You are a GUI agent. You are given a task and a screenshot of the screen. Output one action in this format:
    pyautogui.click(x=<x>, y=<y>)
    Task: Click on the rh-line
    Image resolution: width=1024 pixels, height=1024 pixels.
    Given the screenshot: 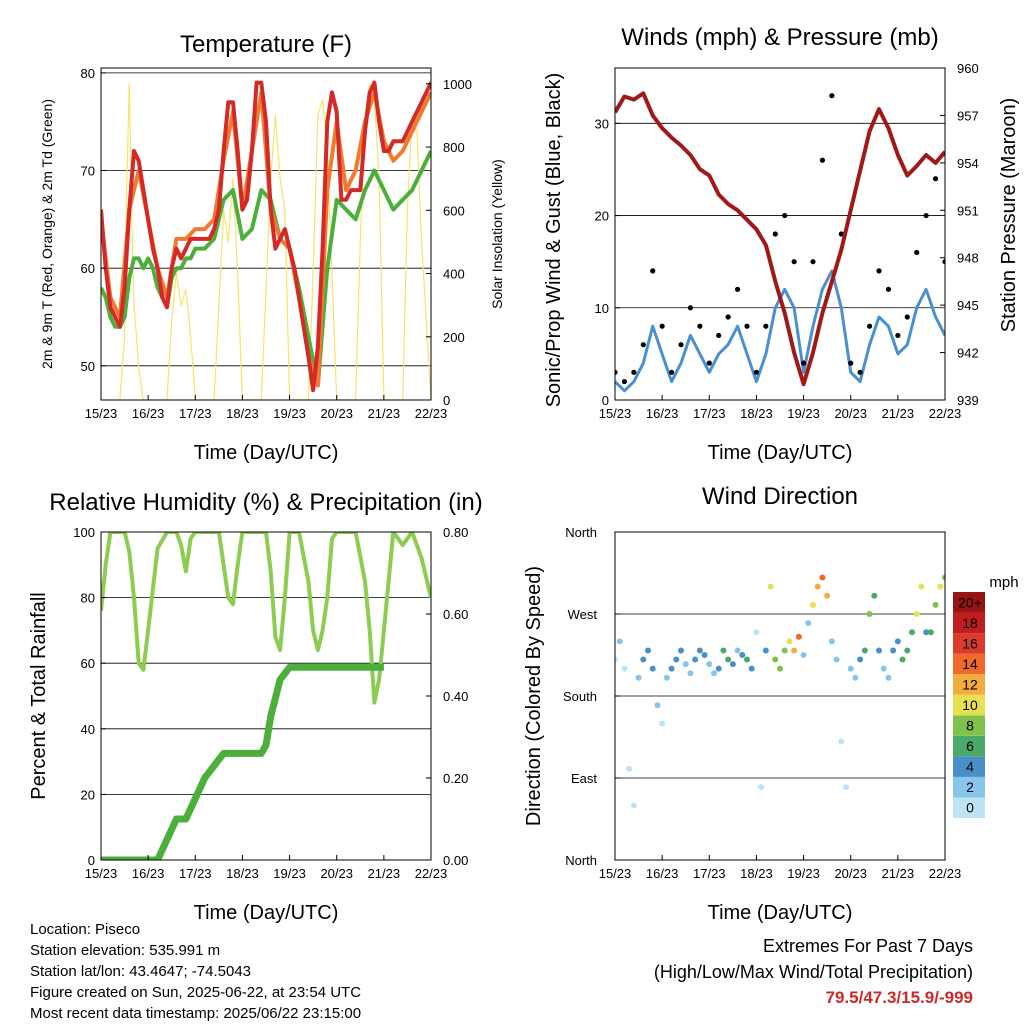 What is the action you would take?
    pyautogui.click(x=266, y=618)
    